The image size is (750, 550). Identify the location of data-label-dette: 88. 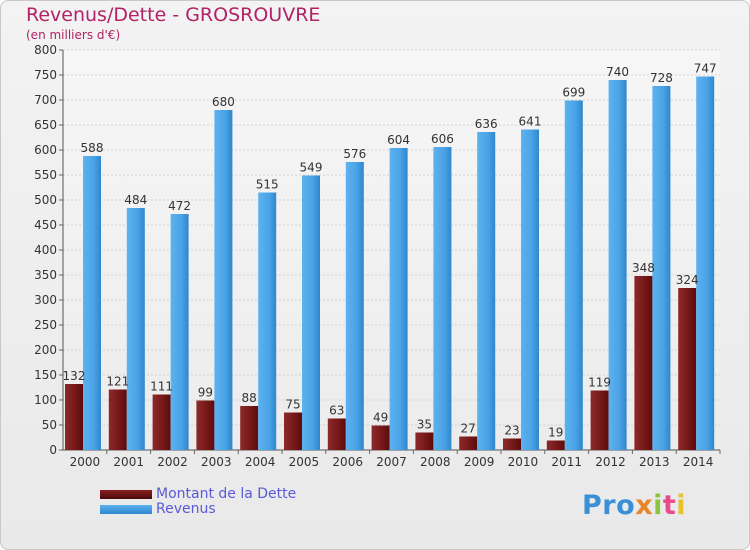
(249, 398).